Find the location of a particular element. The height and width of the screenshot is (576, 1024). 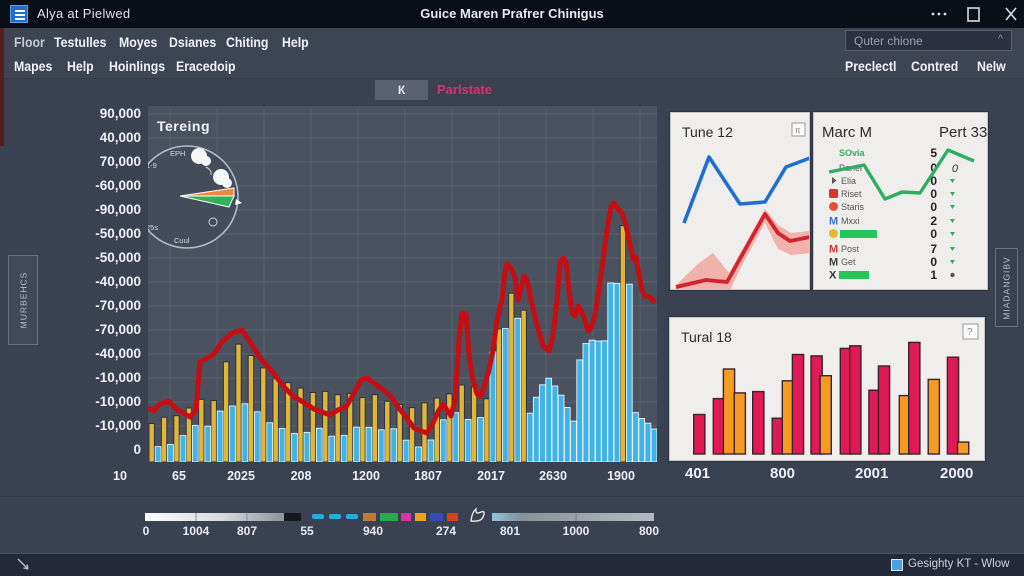

svg-text: Riset is located at coordinates (851, 194).